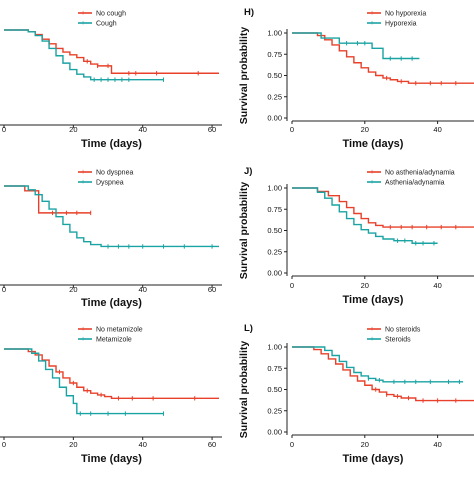 The image size is (474, 479). I want to click on x-tick-label-l: 40, so click(437, 444).